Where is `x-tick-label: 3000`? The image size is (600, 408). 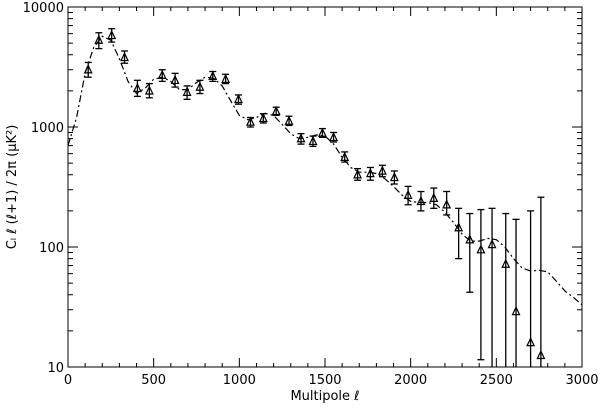
x-tick-label: 3000 is located at coordinates (581, 380).